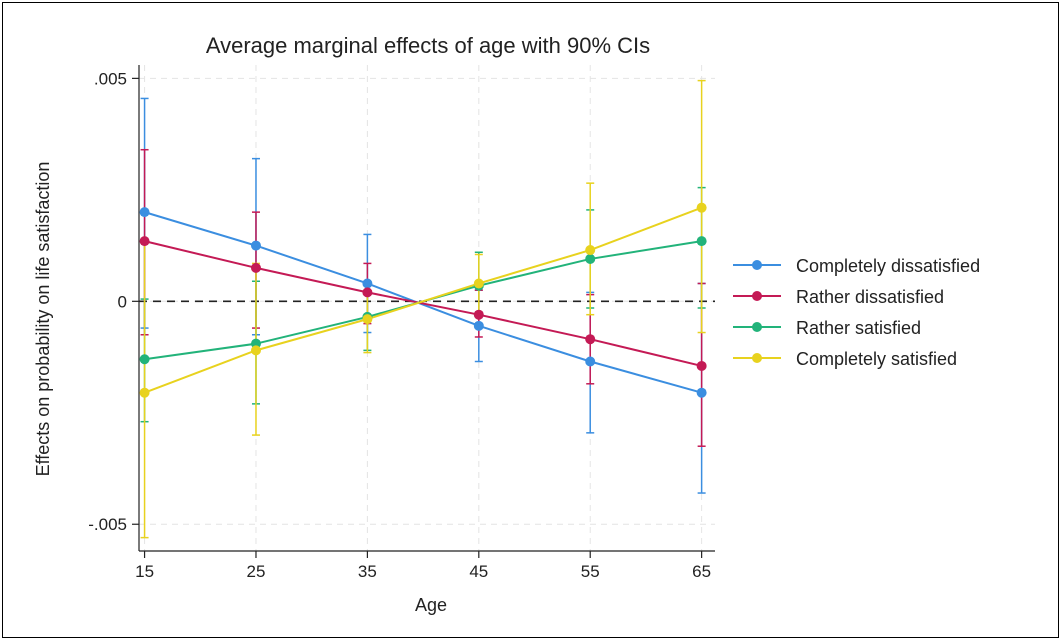 This screenshot has height=642, width=1063. I want to click on legend-label: Rather dissatisfied, so click(870, 297).